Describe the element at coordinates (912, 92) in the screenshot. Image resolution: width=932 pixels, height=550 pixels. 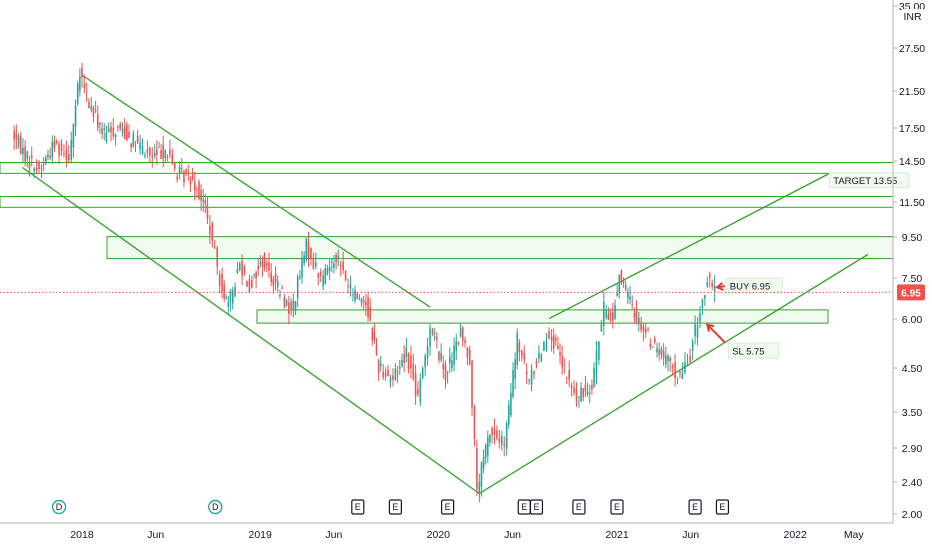
I see `y-tick-label: 21.50` at that location.